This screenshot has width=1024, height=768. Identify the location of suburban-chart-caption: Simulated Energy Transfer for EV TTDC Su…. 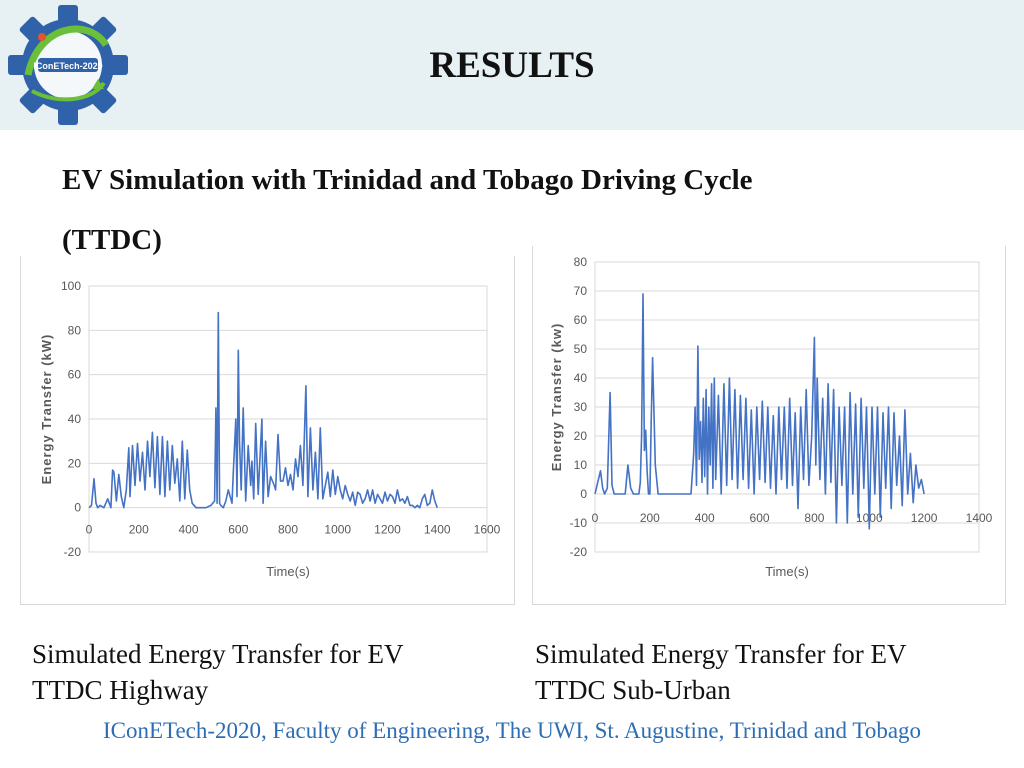
(765, 672).